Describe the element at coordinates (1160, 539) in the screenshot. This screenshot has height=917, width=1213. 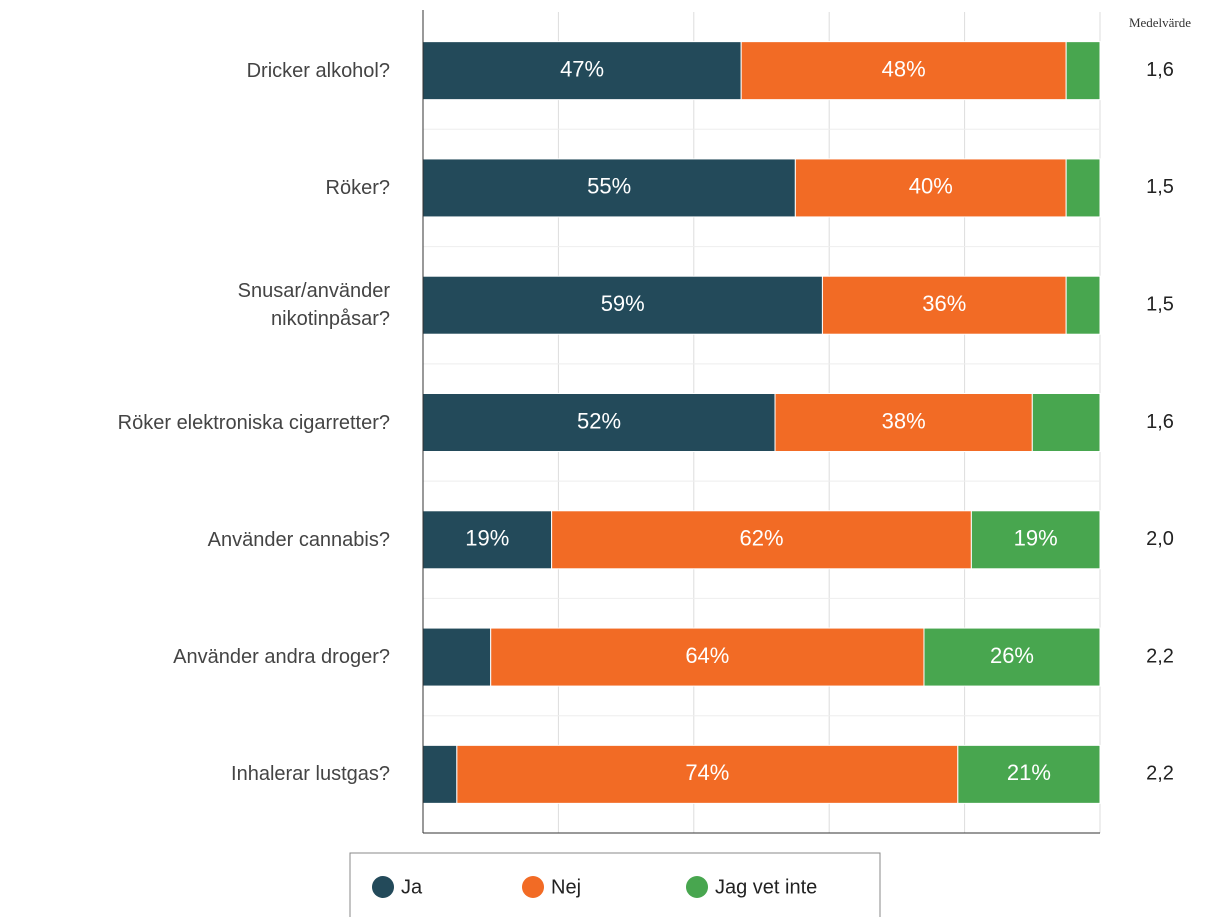
I see `mean-label: 2,0` at that location.